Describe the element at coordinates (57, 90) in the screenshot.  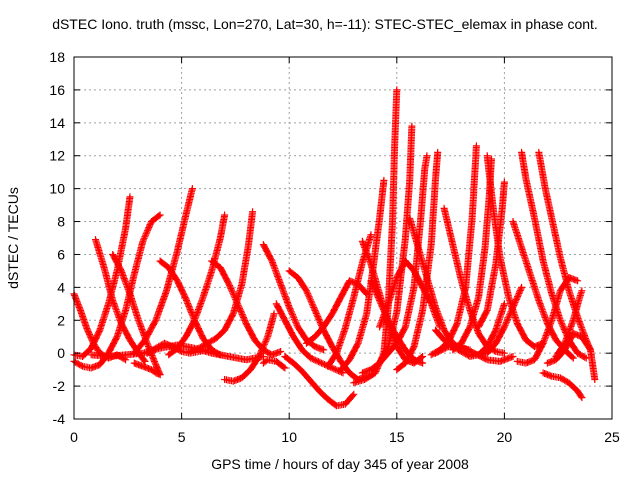
I see `y-tick-label: 16` at that location.